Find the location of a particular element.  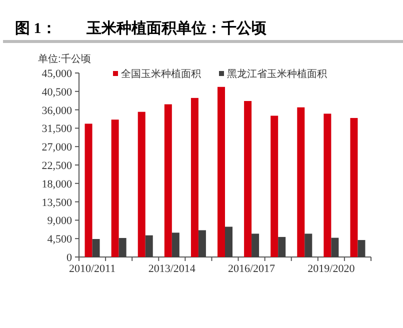

y-tick-label: 13,500 is located at coordinates (57, 202).